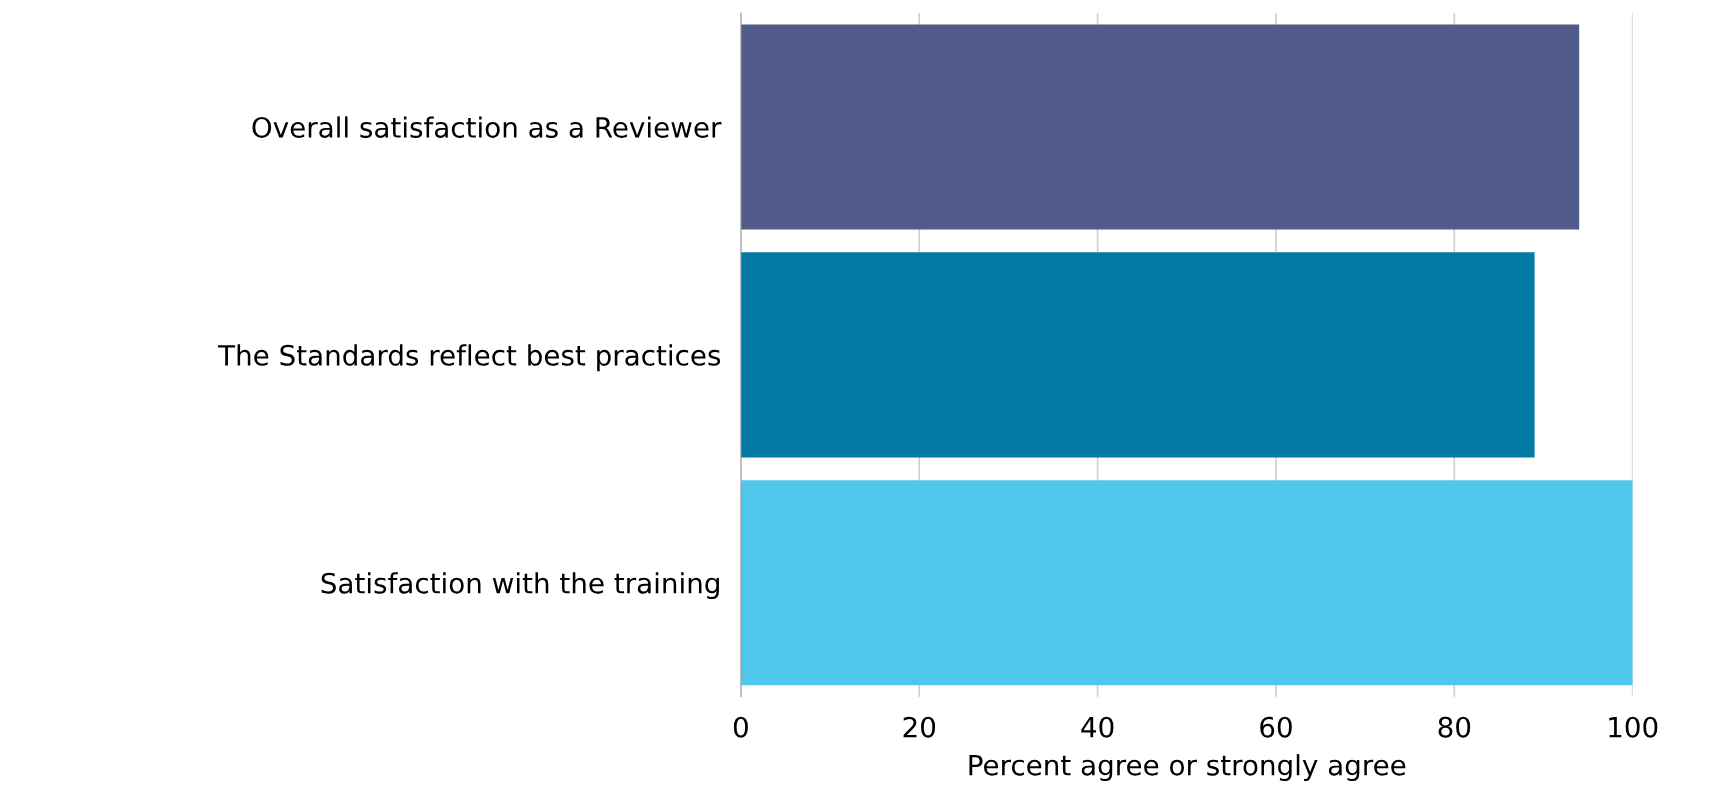  What do you see at coordinates (1454, 727) in the screenshot?
I see `x-tick-label: 80` at bounding box center [1454, 727].